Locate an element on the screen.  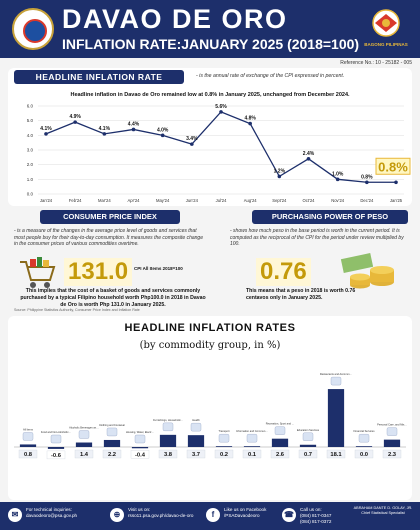
coins-icon is located at coordinates (367, 271).